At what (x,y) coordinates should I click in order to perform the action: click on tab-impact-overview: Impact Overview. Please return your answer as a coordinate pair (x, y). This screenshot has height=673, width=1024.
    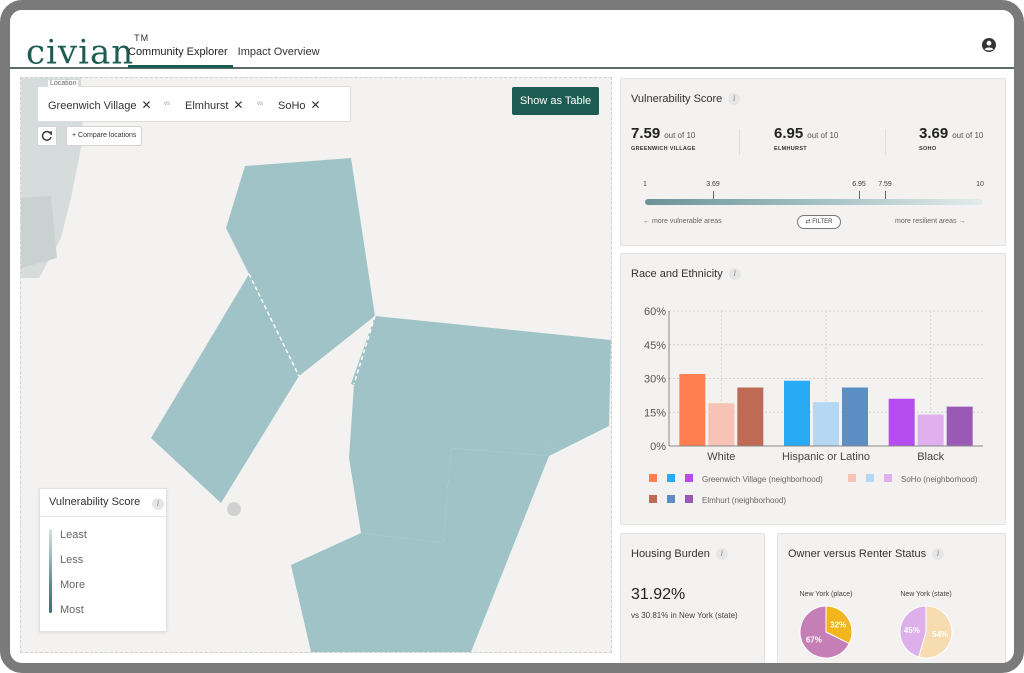
    Looking at the image, I should click on (278, 52).